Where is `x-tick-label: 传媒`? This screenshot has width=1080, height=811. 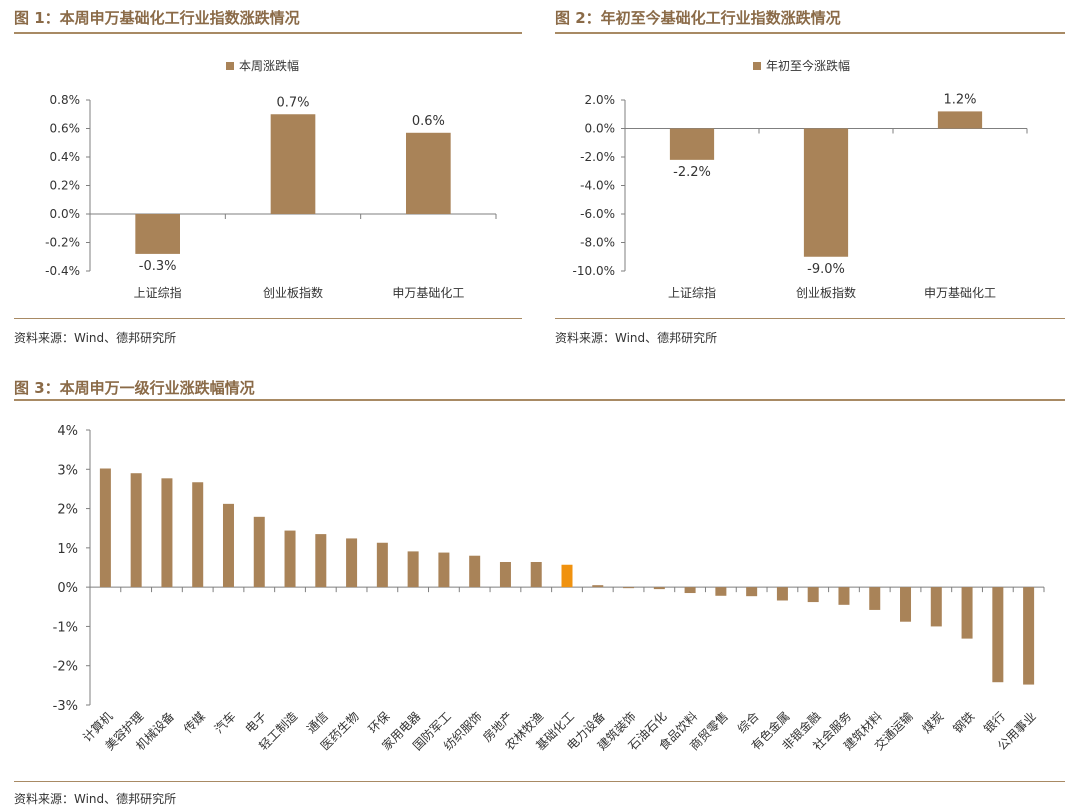
x-tick-label: 传媒 is located at coordinates (194, 723).